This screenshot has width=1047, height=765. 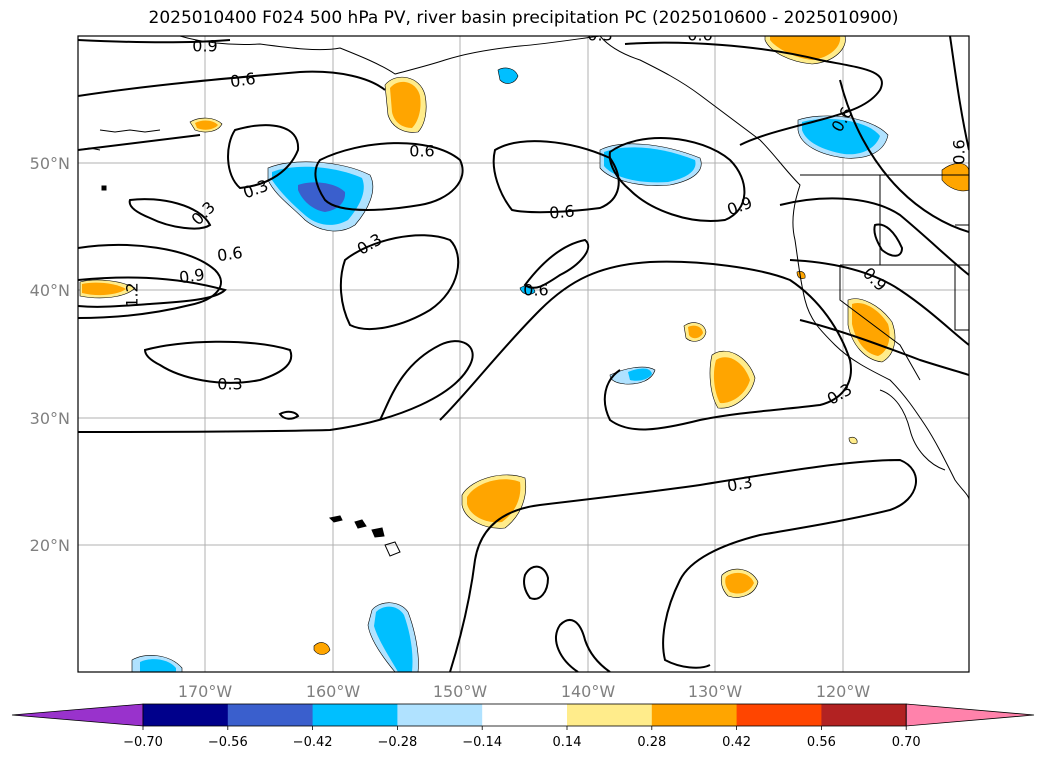 What do you see at coordinates (50, 354) in the screenshot?
I see `latitude-labels: 50°N 40°N 30°N 20°N` at bounding box center [50, 354].